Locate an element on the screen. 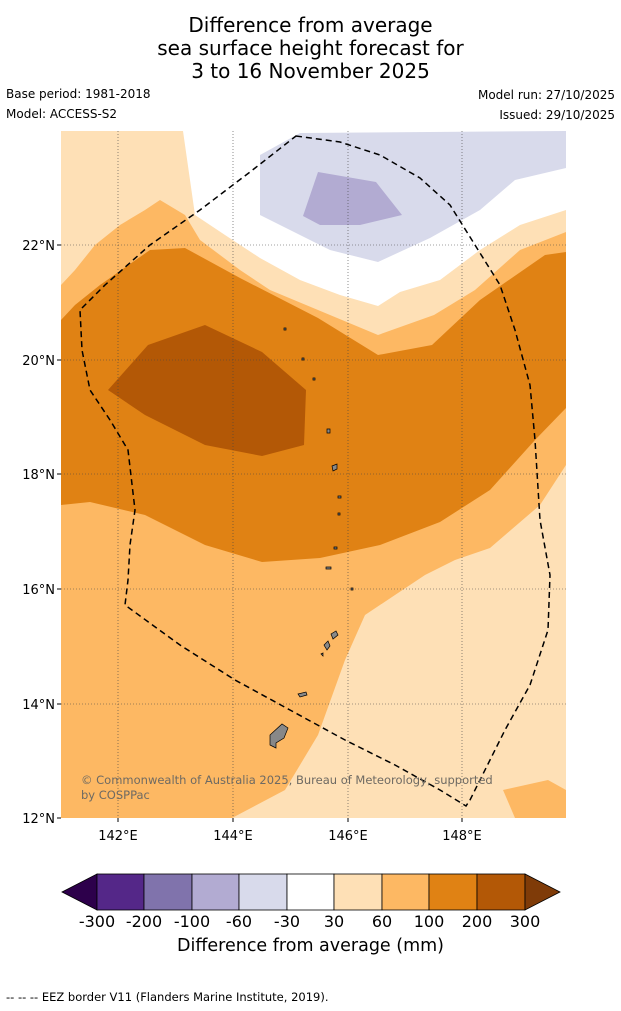  lat-label-16n: 16°N is located at coordinates (38, 590).